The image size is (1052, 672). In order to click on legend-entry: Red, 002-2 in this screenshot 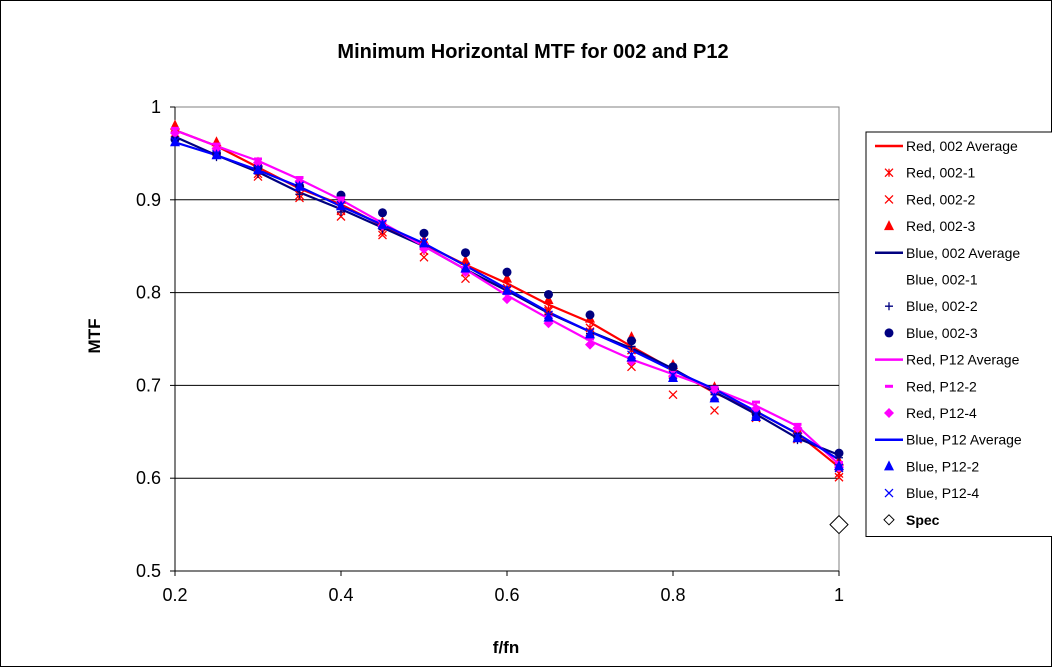, I will do `click(940, 199)`.